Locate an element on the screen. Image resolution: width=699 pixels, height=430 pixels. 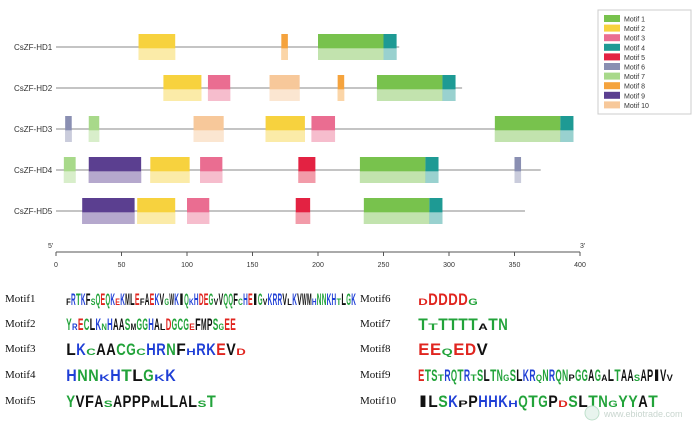
legend-item: Motif 7 is located at coordinates (624, 76).